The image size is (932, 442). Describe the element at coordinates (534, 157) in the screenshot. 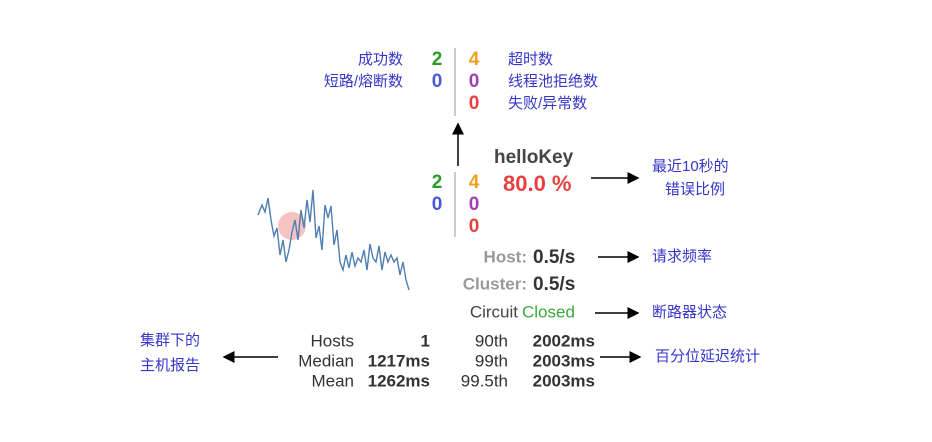

I see `circuit-name: helloKey` at that location.